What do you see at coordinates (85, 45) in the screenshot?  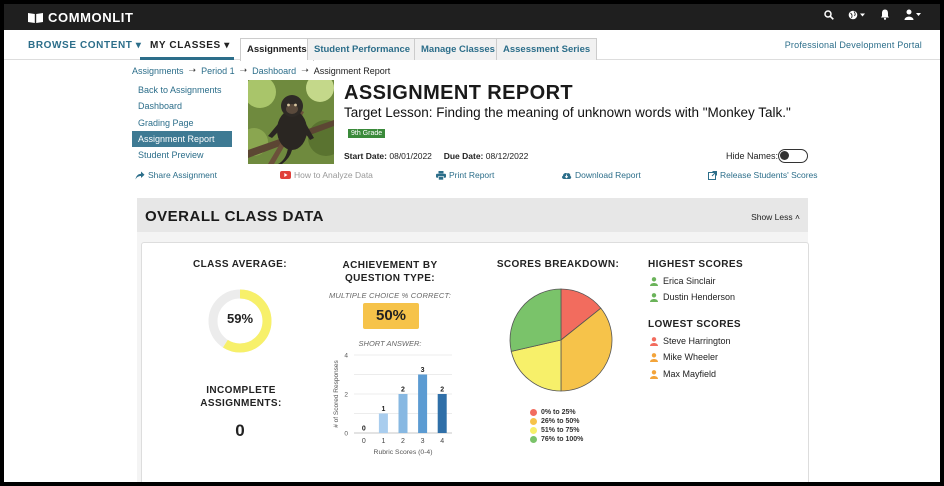 I see `browse-content-menu: BROWSE CONTENT ▾` at bounding box center [85, 45].